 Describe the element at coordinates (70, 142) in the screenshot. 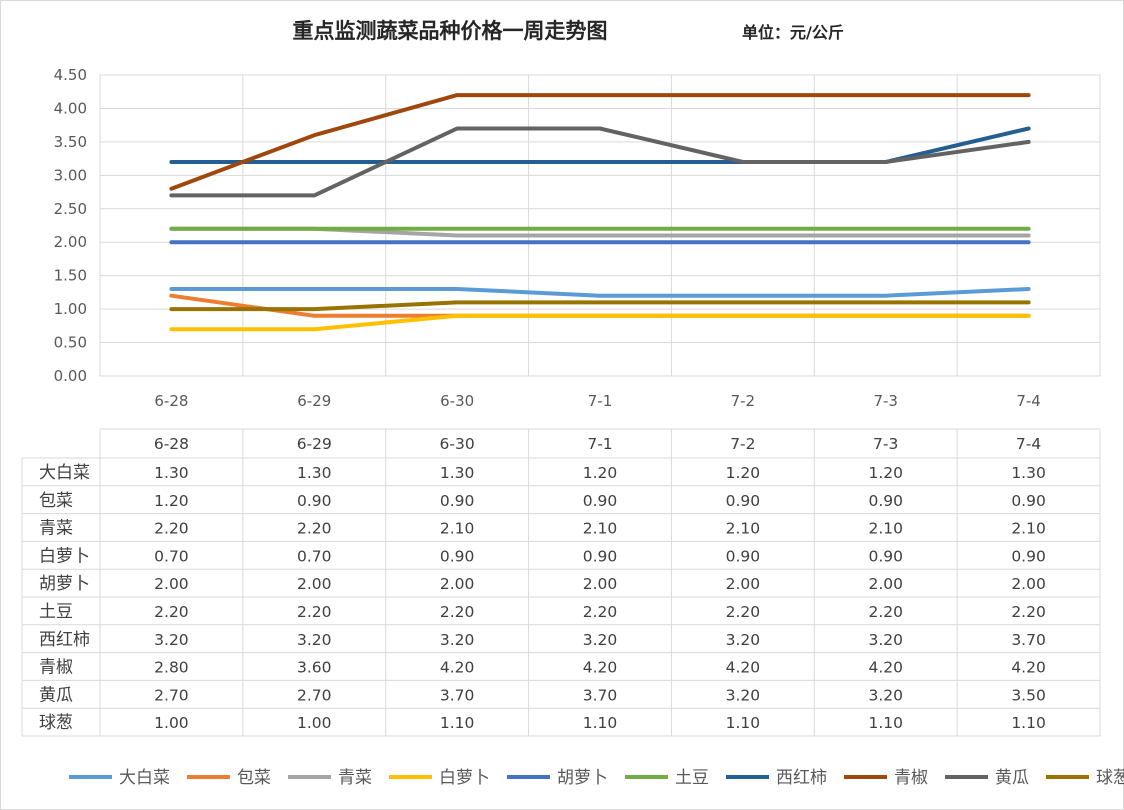

I see `y-tick-label: 3.50` at that location.